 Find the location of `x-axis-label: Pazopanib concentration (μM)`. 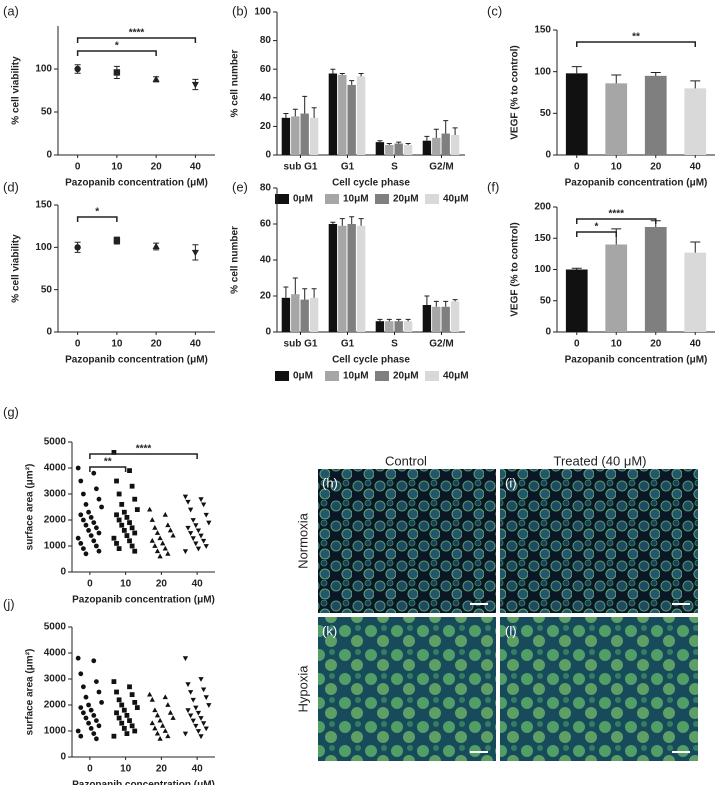

x-axis-label: Pazopanib concentration (μM) is located at coordinates (143, 782).